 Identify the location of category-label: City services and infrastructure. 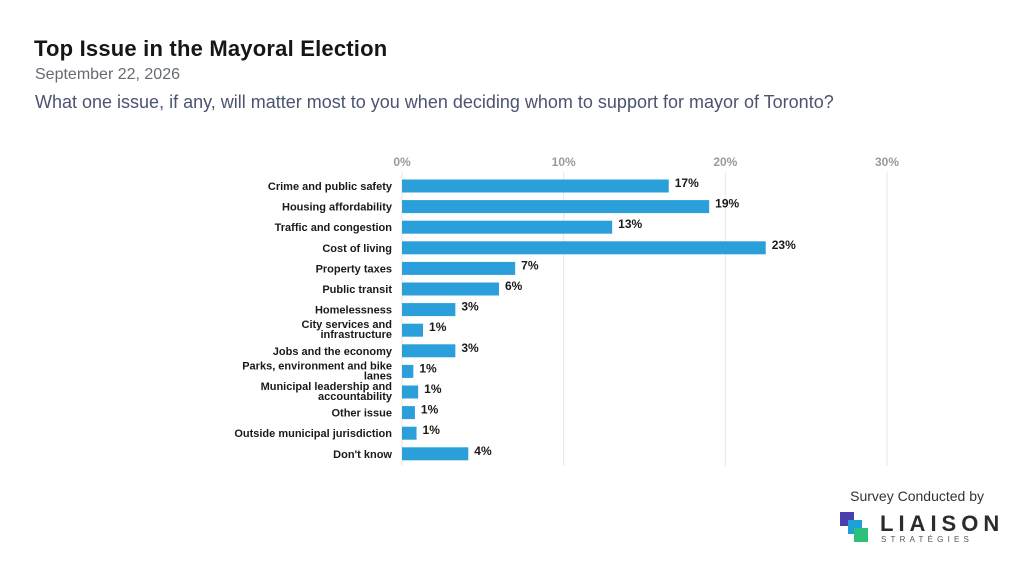
(347, 330).